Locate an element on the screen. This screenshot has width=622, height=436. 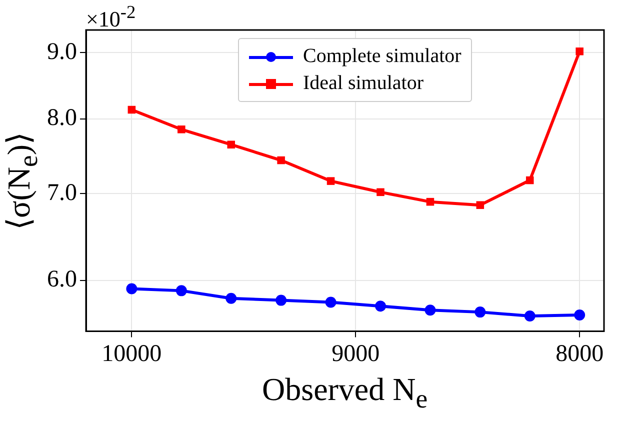
y-tick-label: 8.0 is located at coordinates (62, 118).